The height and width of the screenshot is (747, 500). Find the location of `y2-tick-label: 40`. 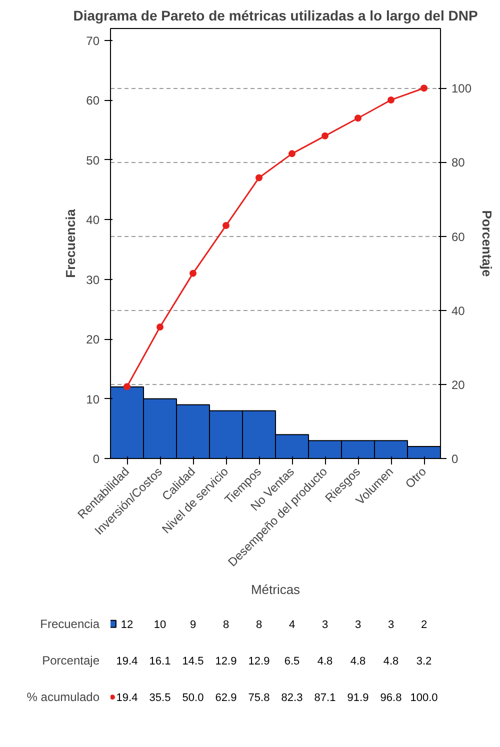

y2-tick-label: 40 is located at coordinates (459, 311).